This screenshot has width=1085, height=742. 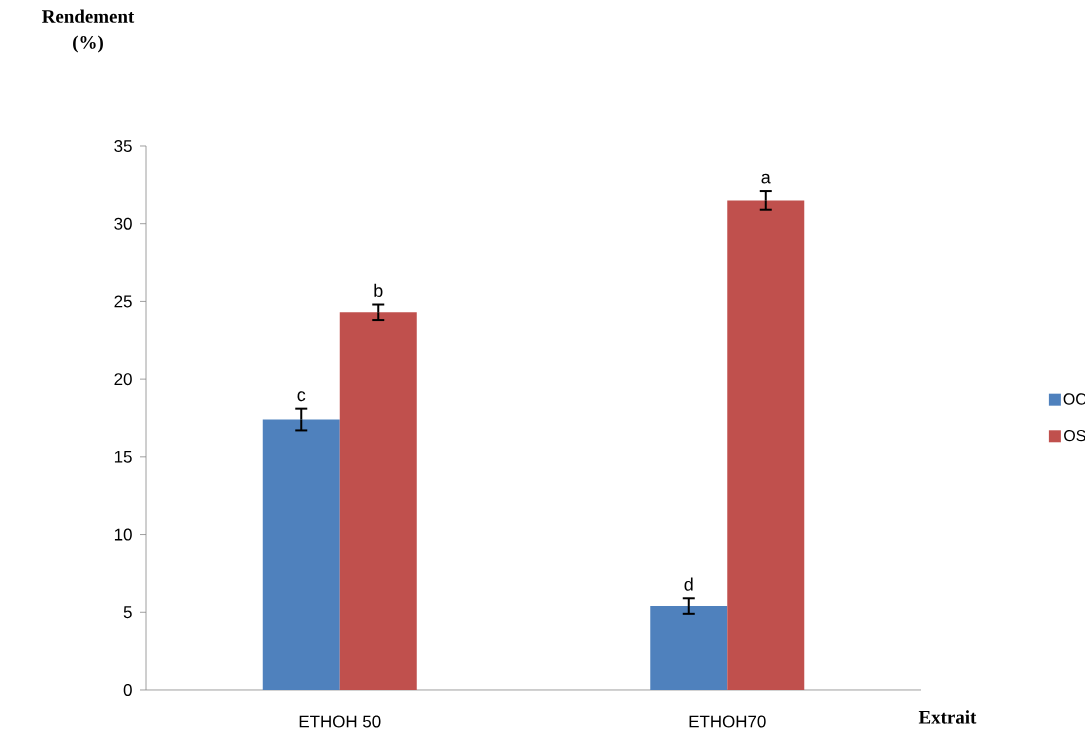 What do you see at coordinates (727, 721) in the screenshot?
I see `x-tick-label: ETHOH70` at bounding box center [727, 721].